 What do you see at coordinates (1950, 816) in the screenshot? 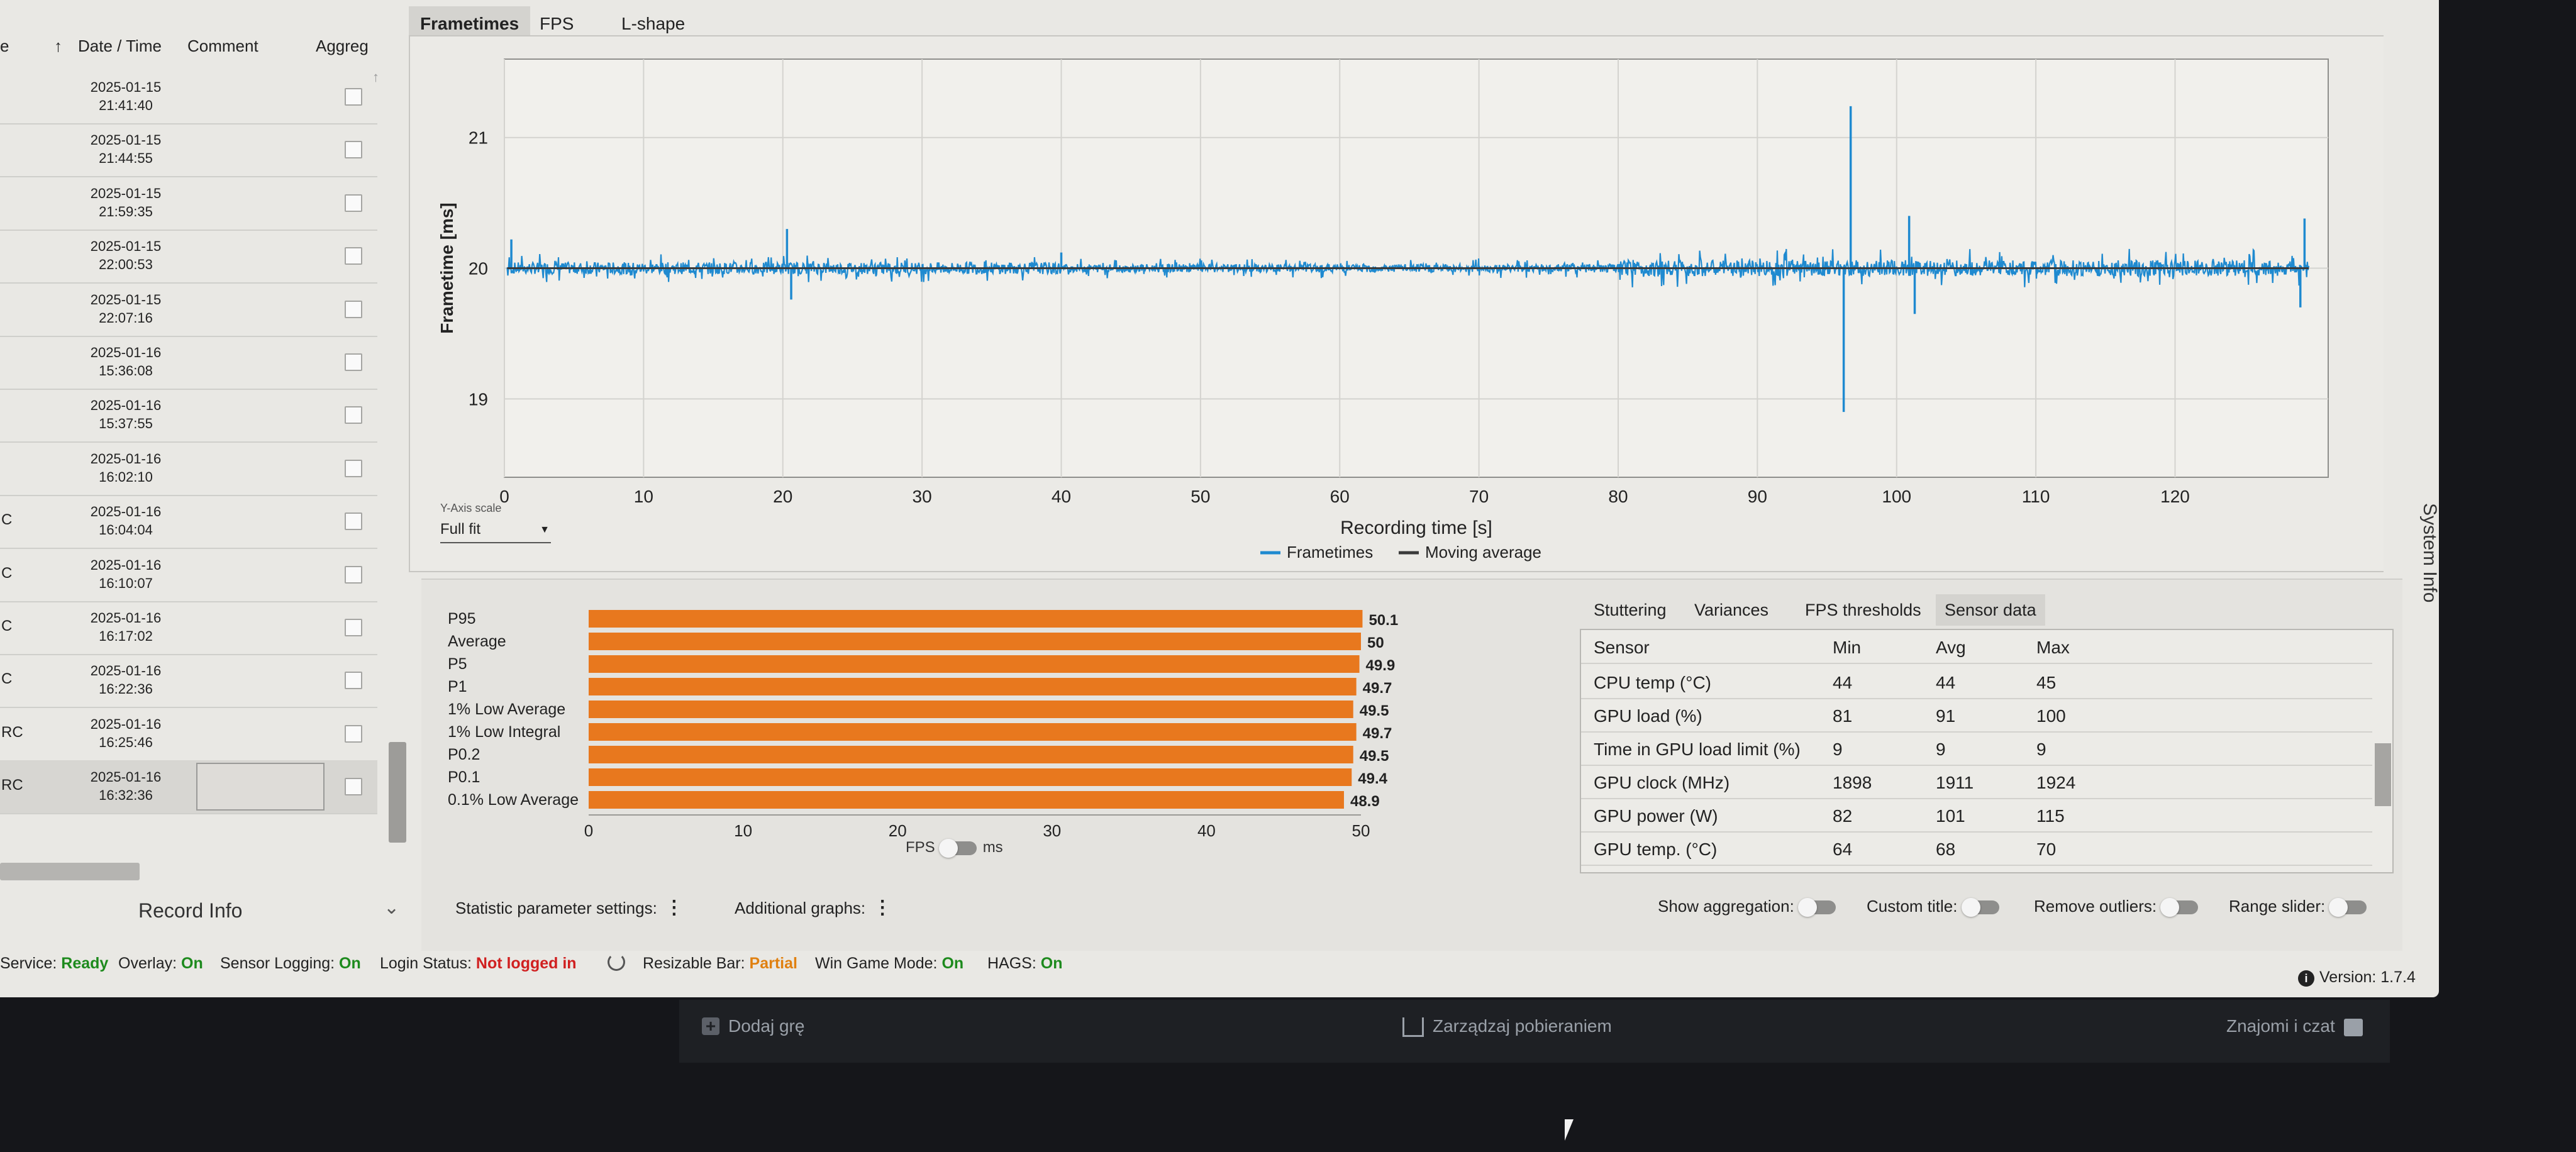
I see `sensor-avg: 101` at bounding box center [1950, 816].